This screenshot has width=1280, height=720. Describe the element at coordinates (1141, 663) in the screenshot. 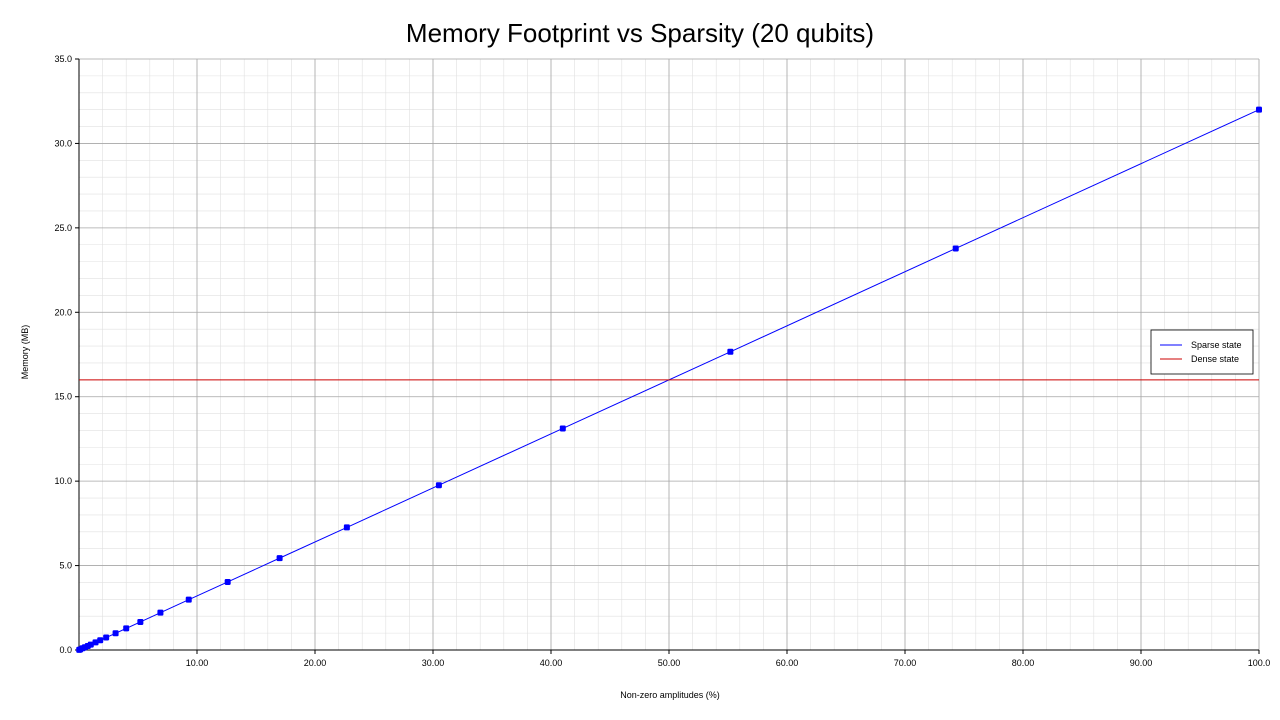

I see `x-tick-label: 90.00` at that location.